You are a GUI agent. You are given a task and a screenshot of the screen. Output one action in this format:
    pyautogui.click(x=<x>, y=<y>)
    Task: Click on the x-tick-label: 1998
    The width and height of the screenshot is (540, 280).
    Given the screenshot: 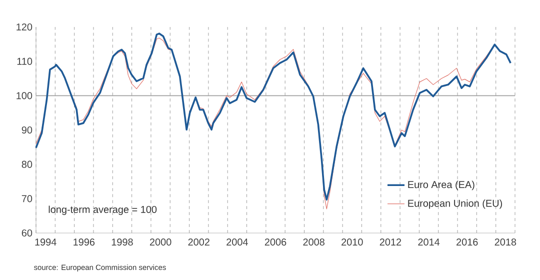 What is the action you would take?
    pyautogui.click(x=122, y=242)
    